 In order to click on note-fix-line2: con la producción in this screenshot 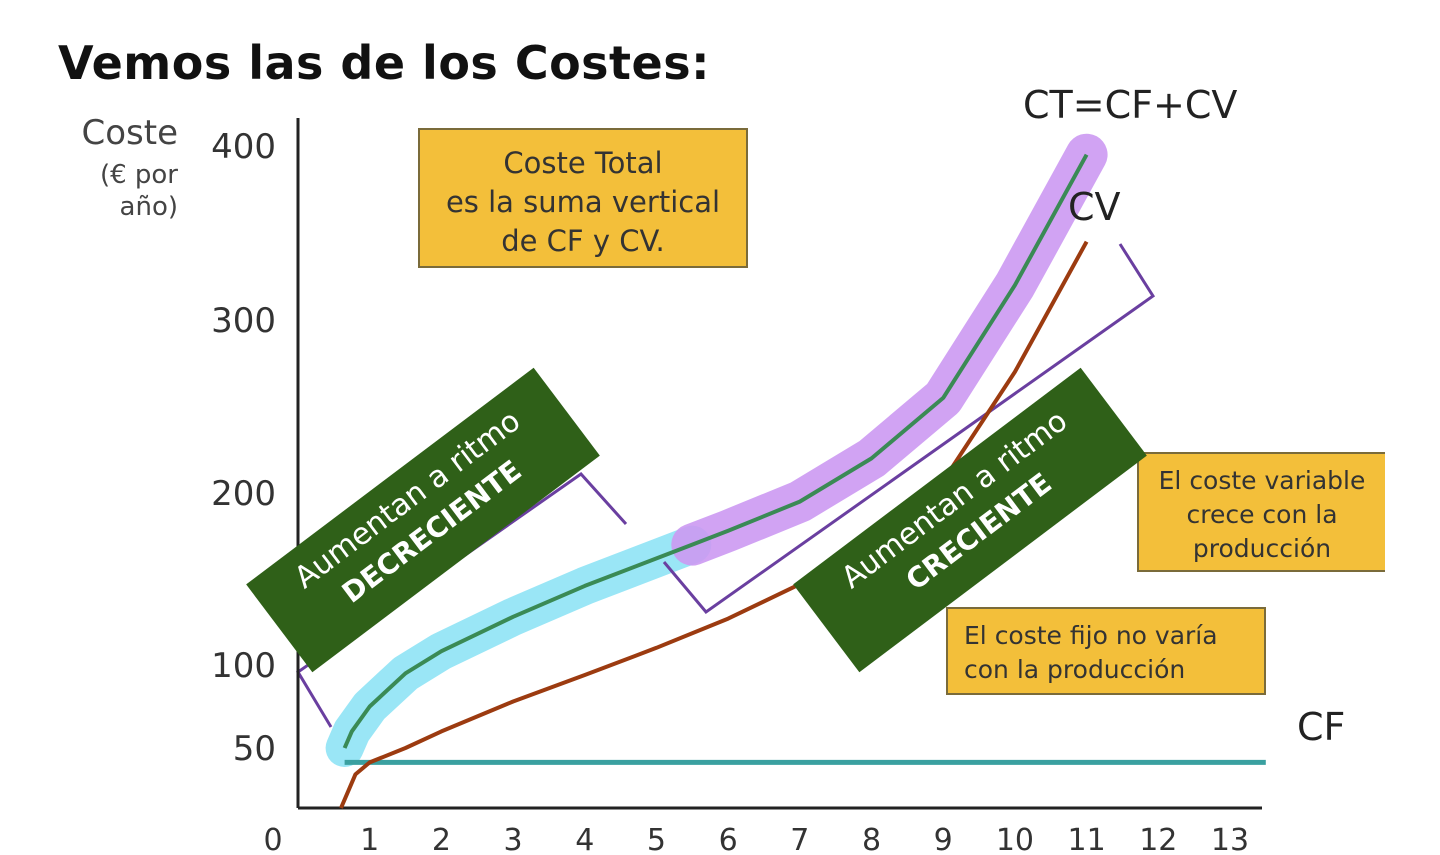, I will do `click(1075, 669)`.